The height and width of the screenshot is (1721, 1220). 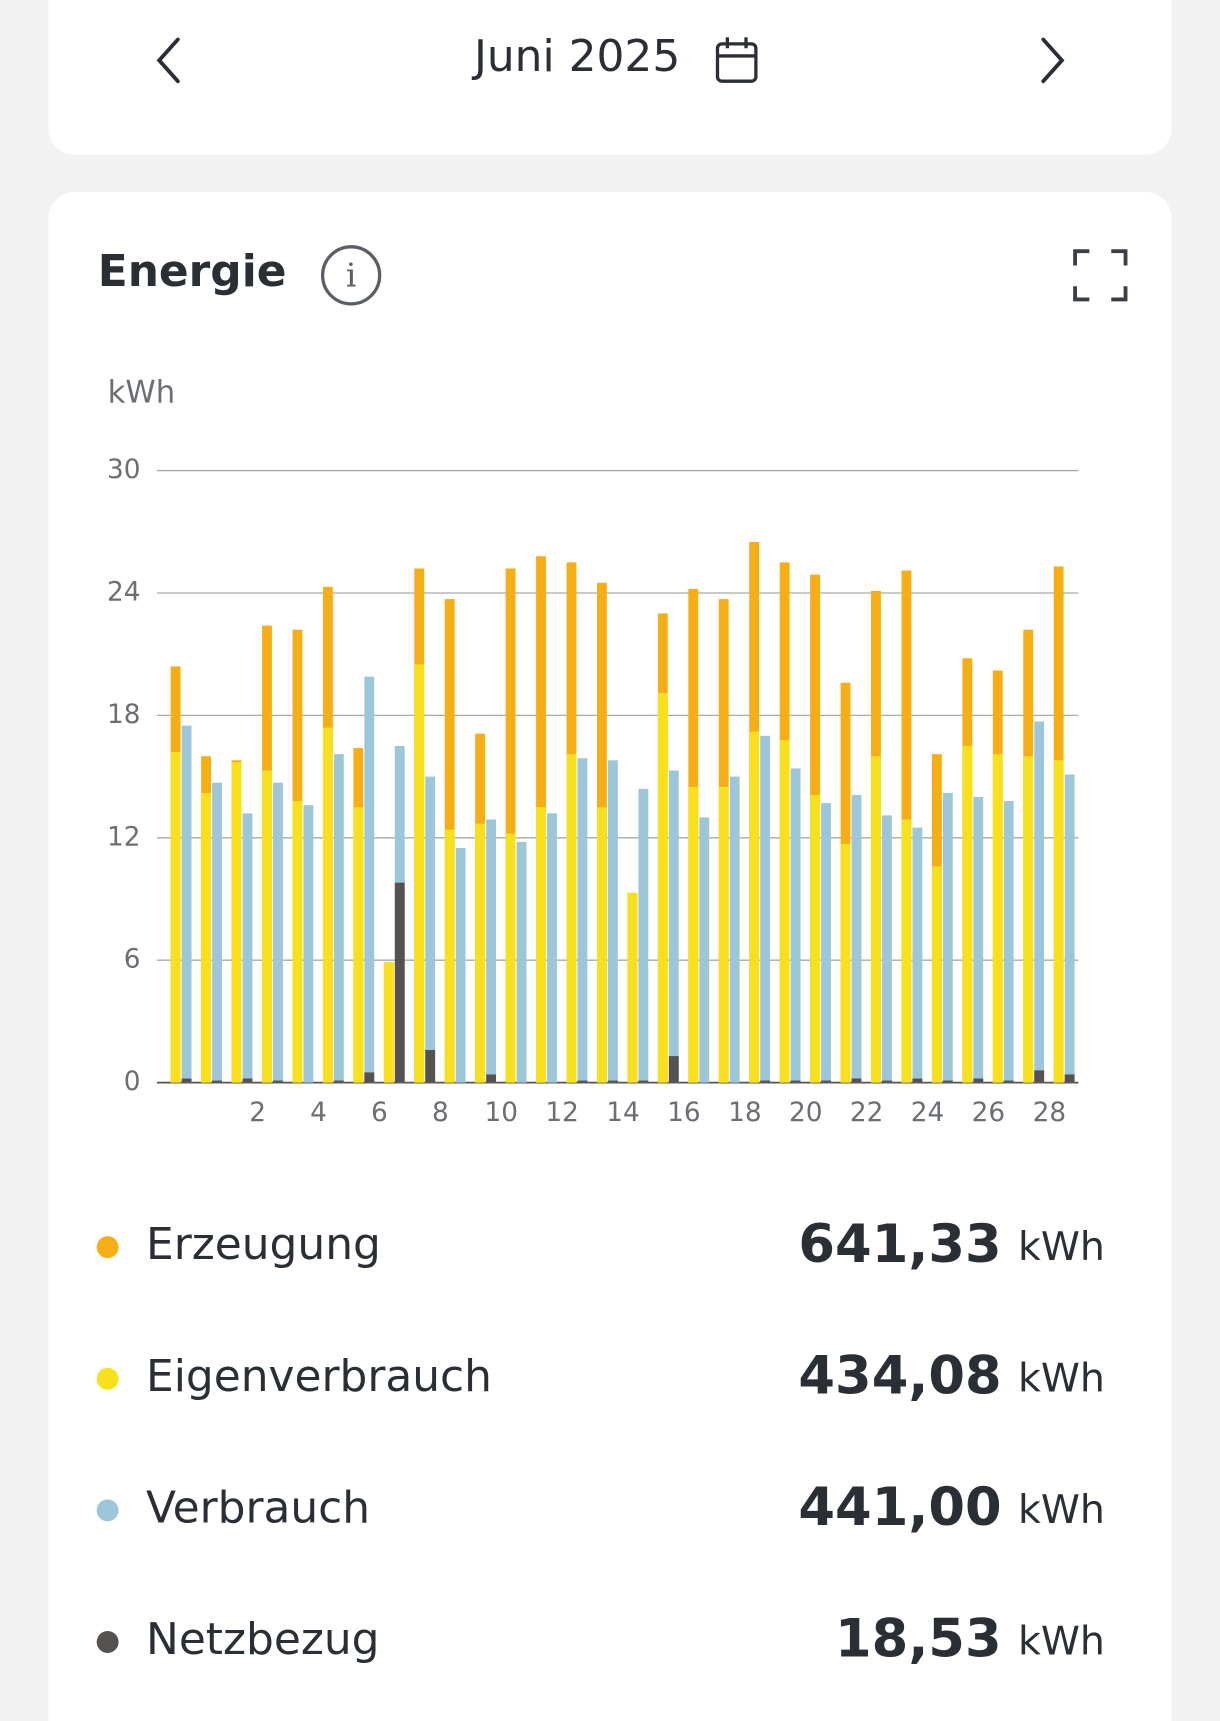 I want to click on x-tick-label: 2, so click(x=257, y=1113).